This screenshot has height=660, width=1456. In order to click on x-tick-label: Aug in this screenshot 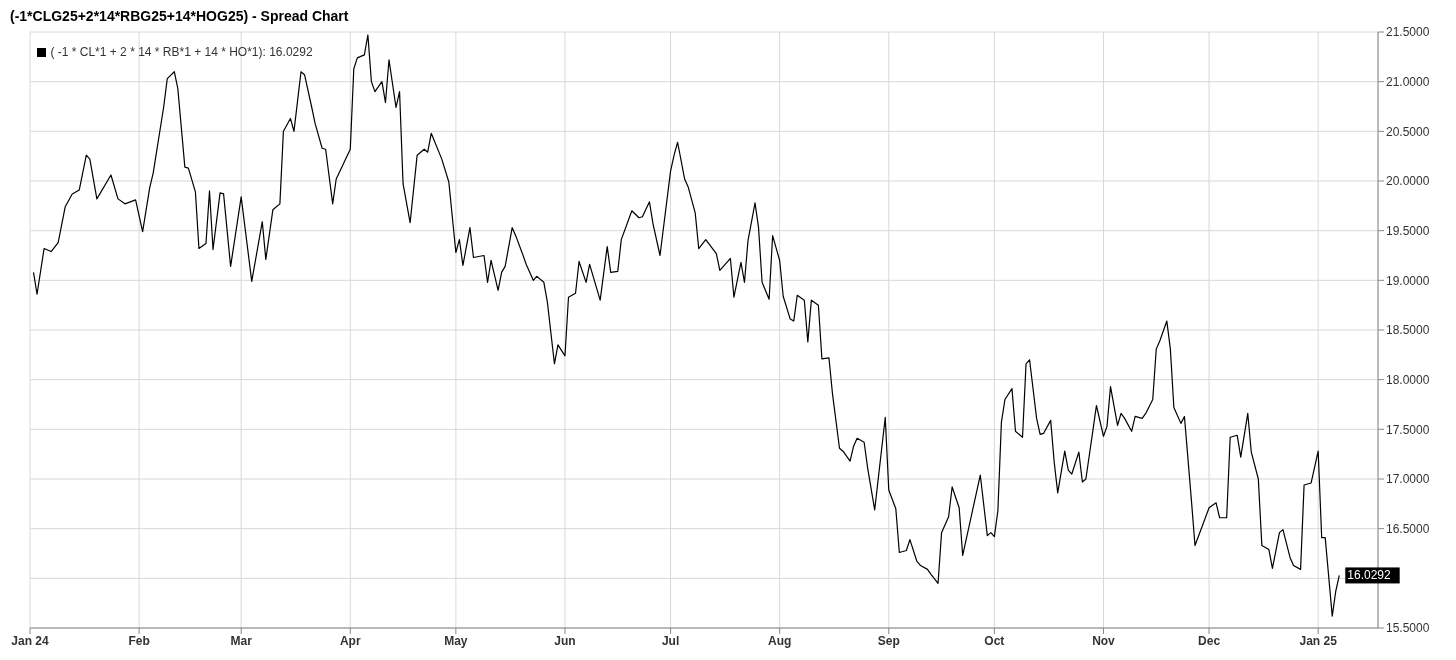, I will do `click(780, 640)`.